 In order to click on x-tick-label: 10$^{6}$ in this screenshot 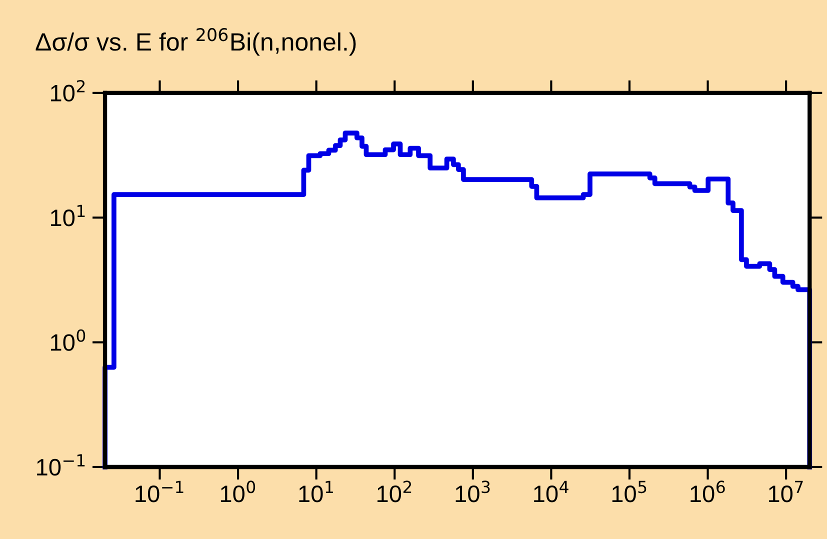, I will do `click(707, 491)`.